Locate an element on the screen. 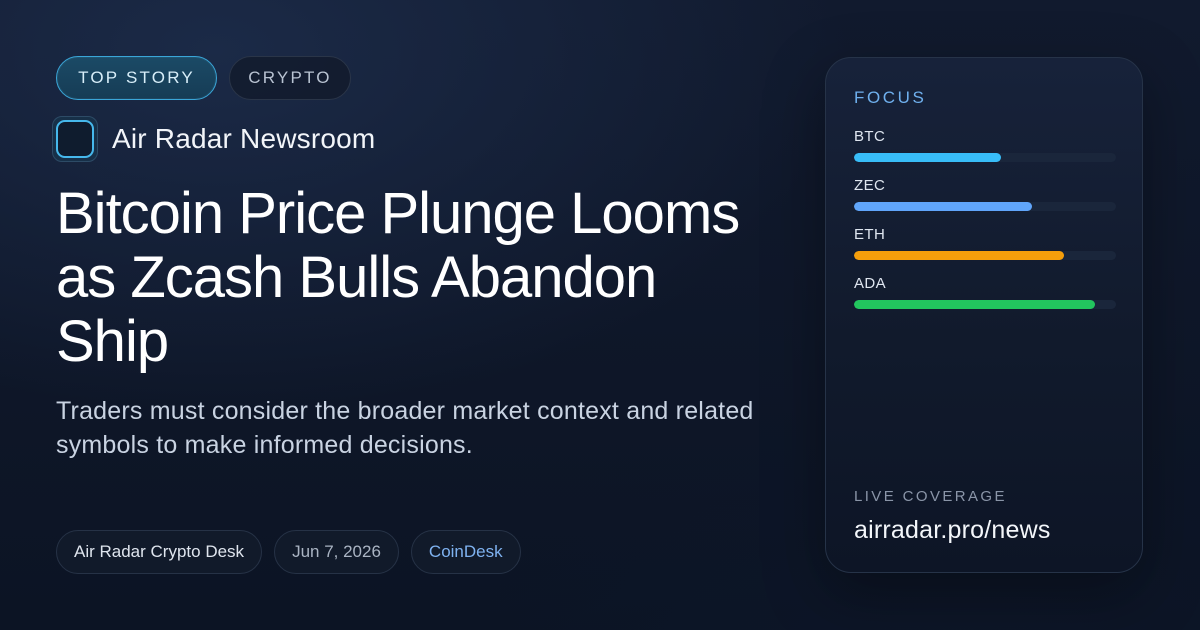 The image size is (1200, 630). focus-list: BTC ZEC ETH ADA is located at coordinates (985, 226).